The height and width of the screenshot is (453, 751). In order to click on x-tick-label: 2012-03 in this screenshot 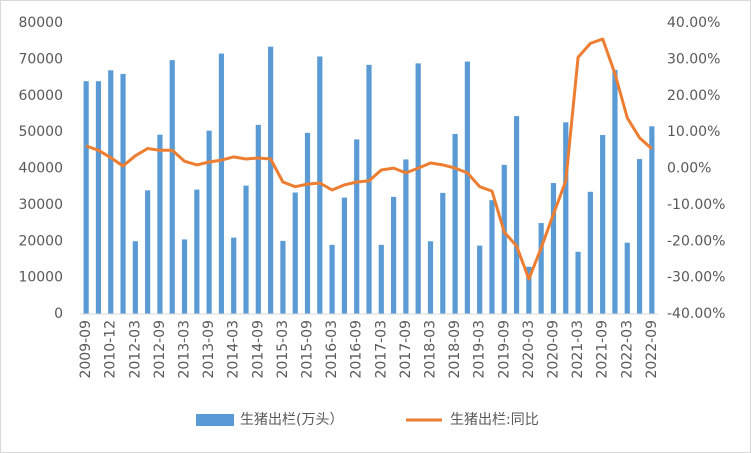, I will do `click(135, 349)`.